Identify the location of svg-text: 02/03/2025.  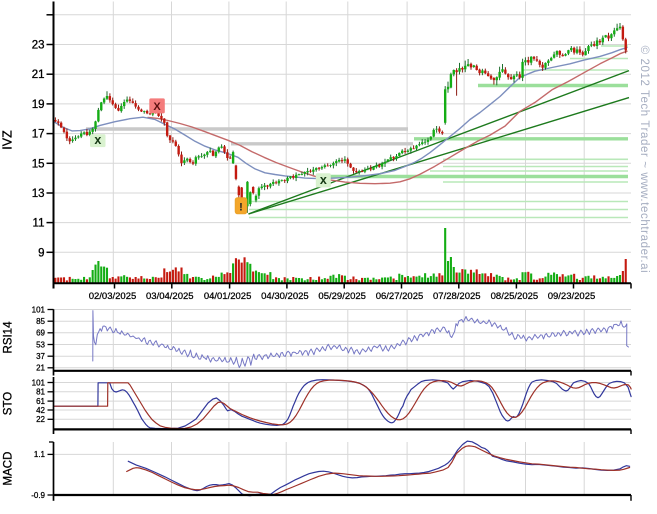
(113, 296).